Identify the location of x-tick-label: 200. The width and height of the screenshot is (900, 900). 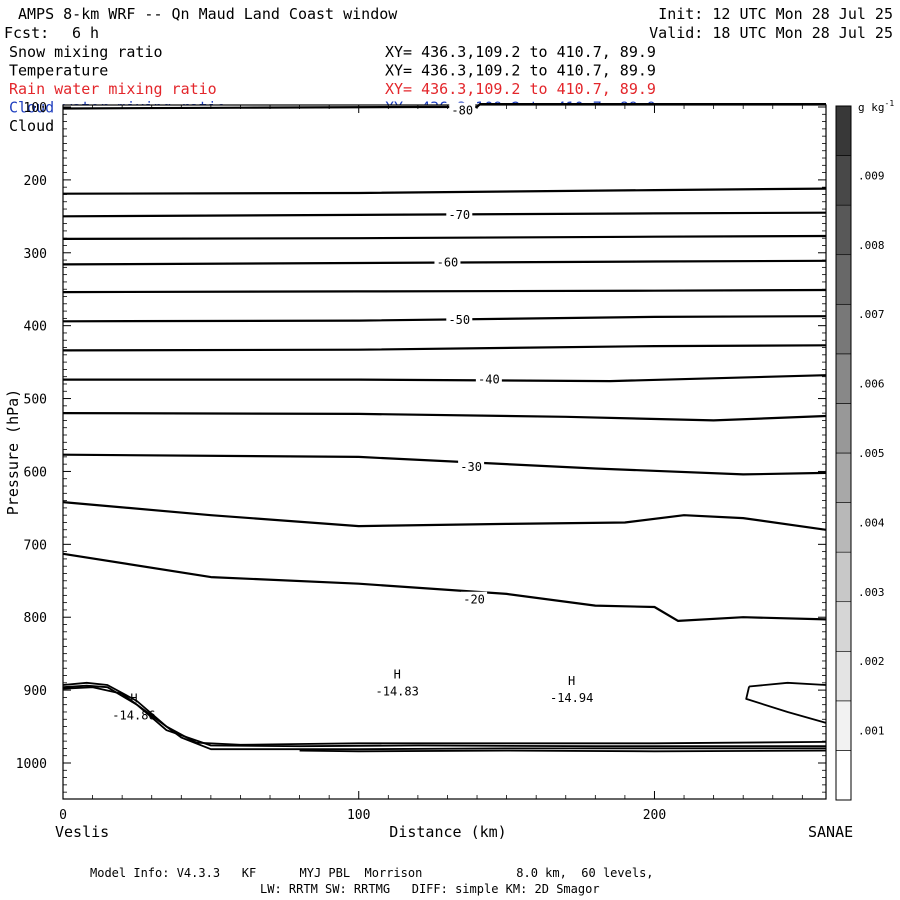
(654, 815).